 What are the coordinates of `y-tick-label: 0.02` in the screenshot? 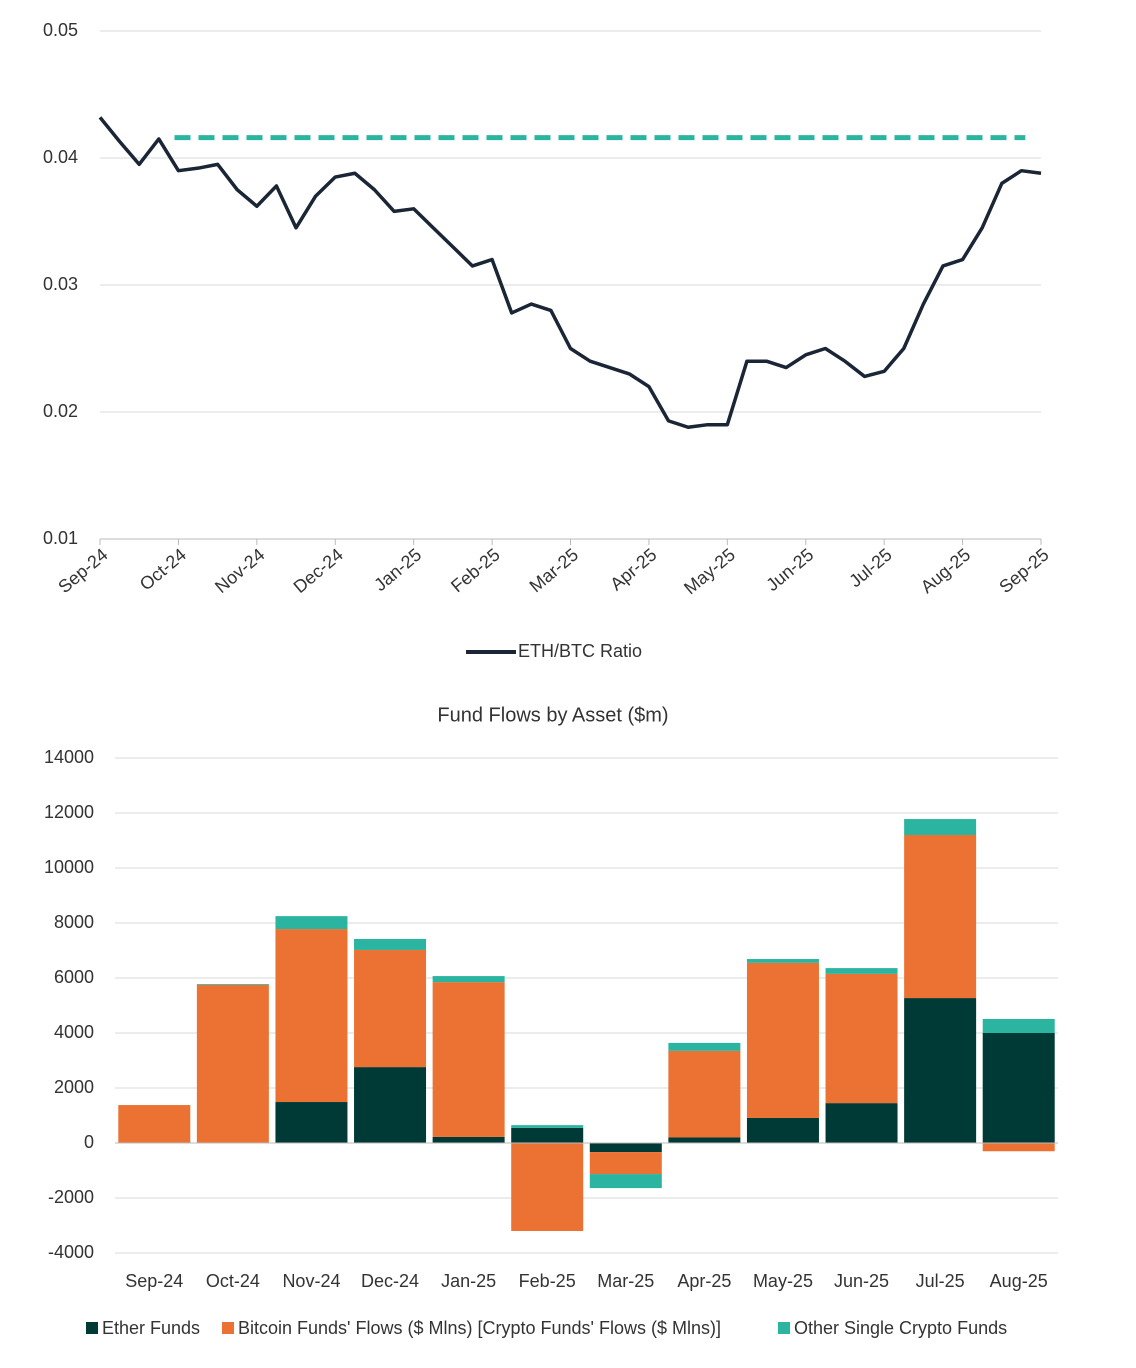 It's located at (60, 411).